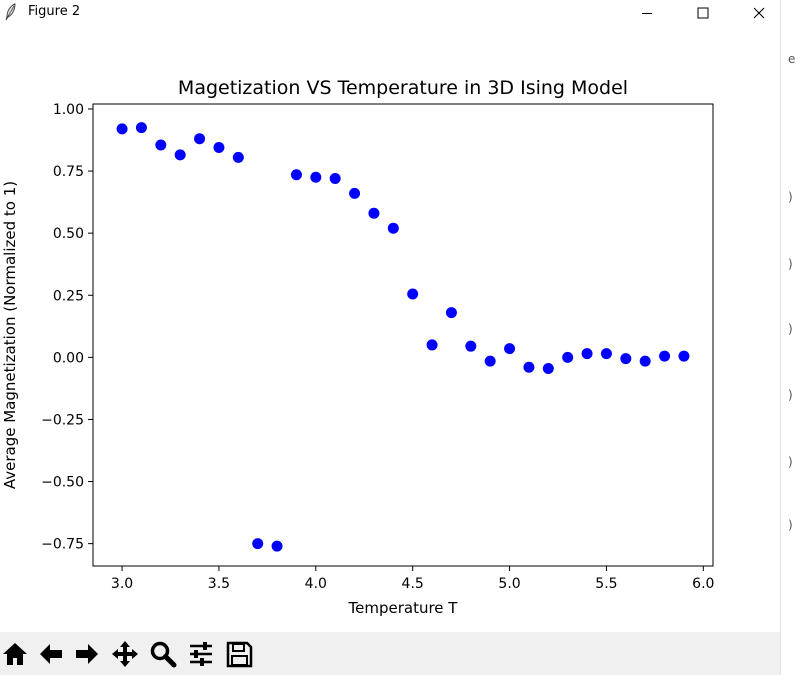 The height and width of the screenshot is (675, 798). What do you see at coordinates (390, 653) in the screenshot?
I see `navigation-toolbar` at bounding box center [390, 653].